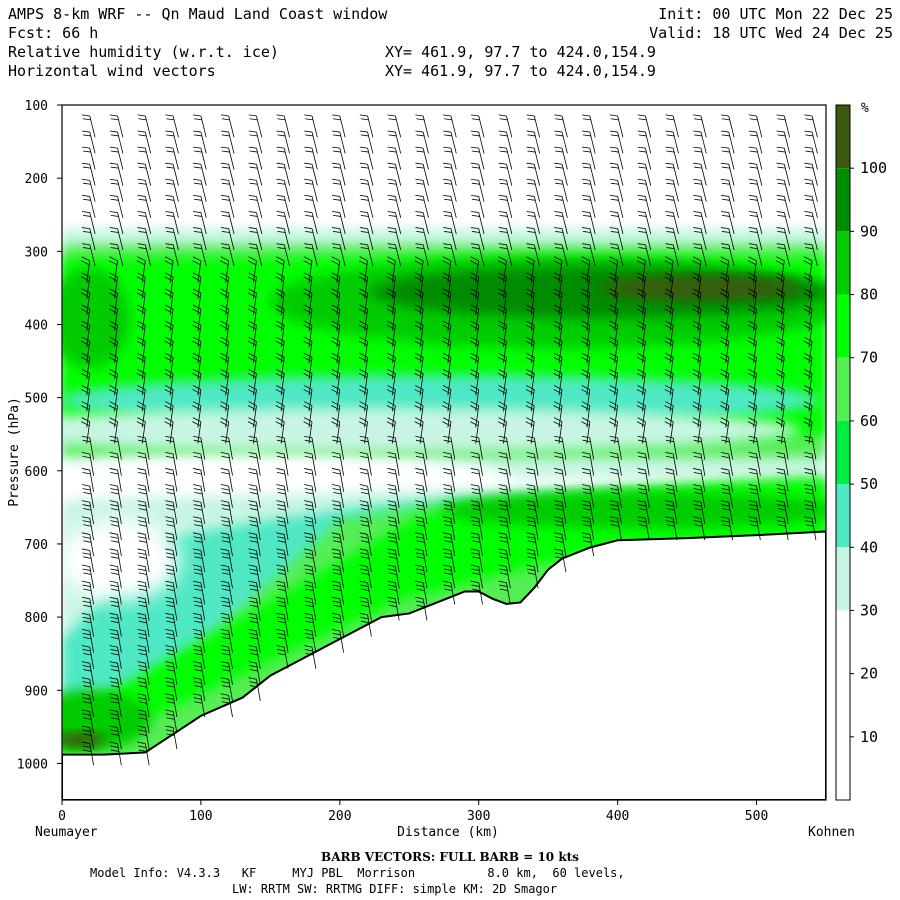  I want to click on rh-white-pocket, so click(121, 560).